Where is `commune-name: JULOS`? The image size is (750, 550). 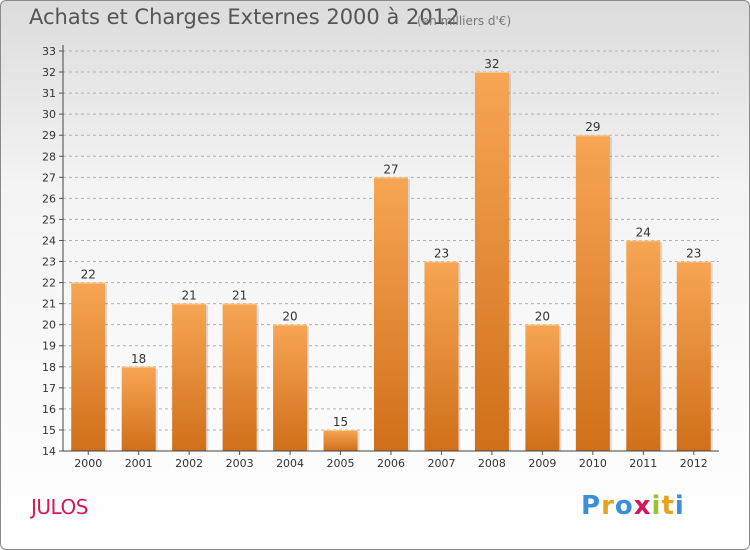 commune-name: JULOS is located at coordinates (59, 507).